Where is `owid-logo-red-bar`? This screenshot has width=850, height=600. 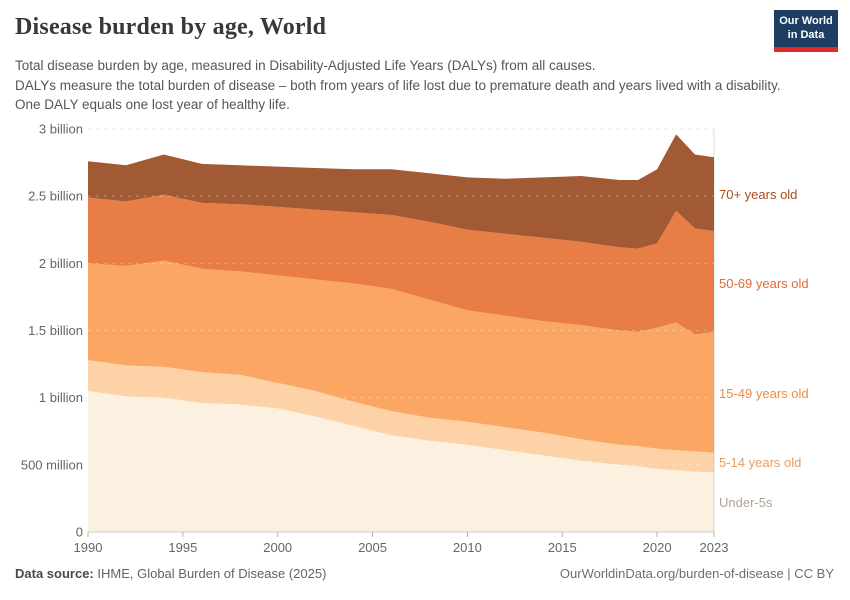 owid-logo-red-bar is located at coordinates (806, 49).